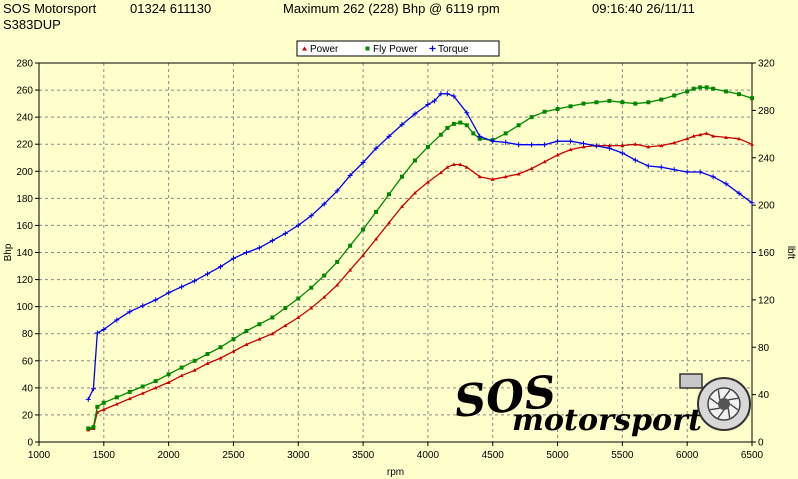  Describe the element at coordinates (104, 455) in the screenshot. I see `x-tick-label: 1500` at that location.